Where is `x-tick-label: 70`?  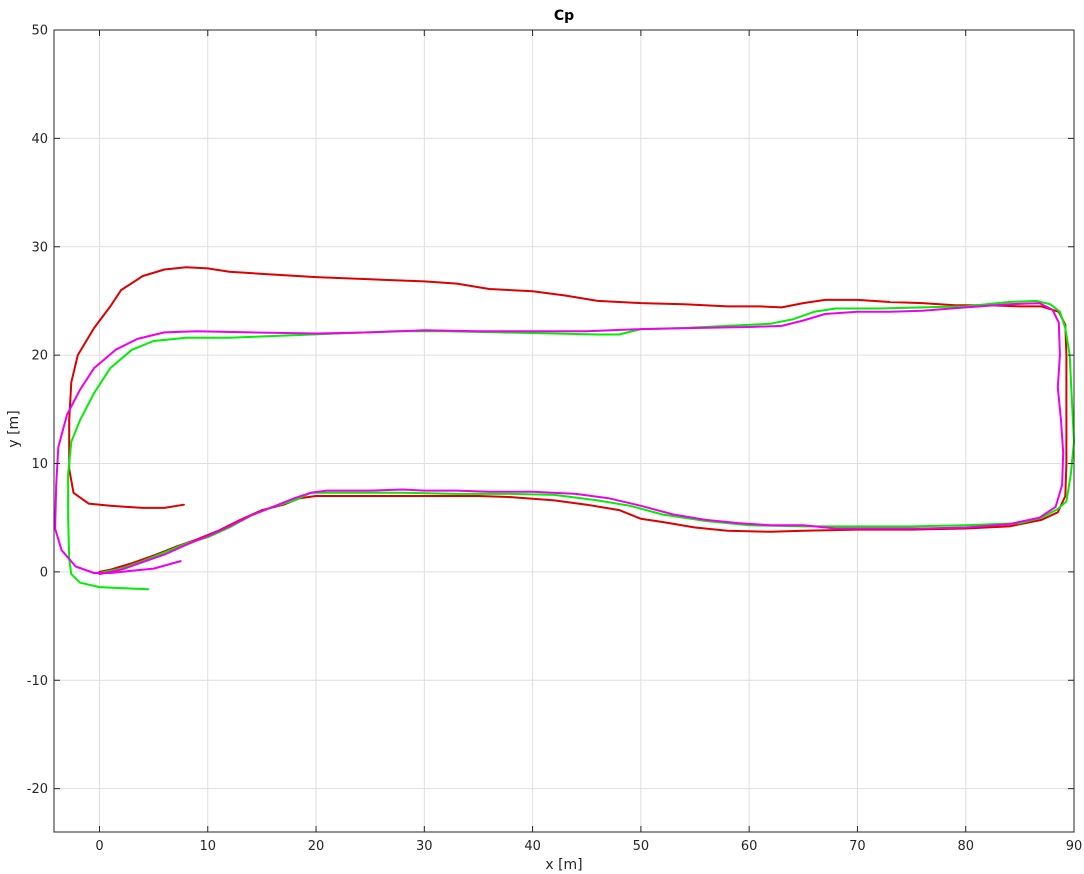
x-tick-label: 70 is located at coordinates (857, 846).